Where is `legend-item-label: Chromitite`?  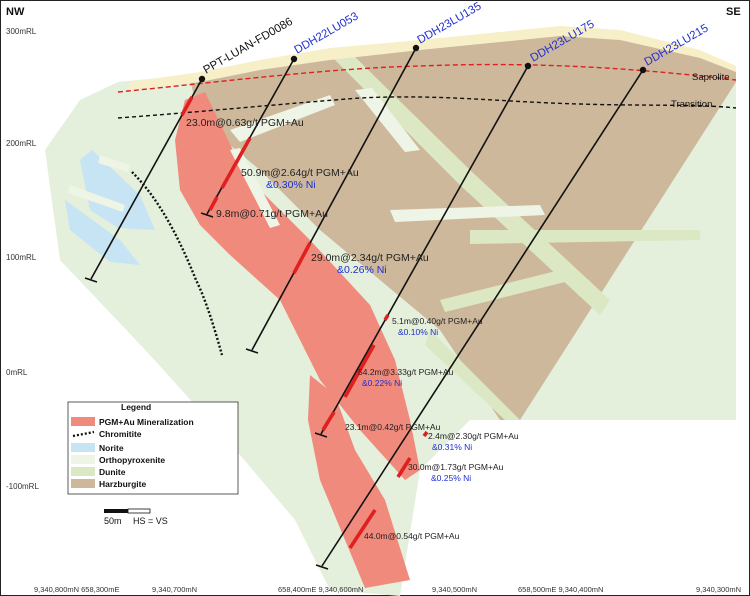
legend-item-label: Chromitite is located at coordinates (120, 434).